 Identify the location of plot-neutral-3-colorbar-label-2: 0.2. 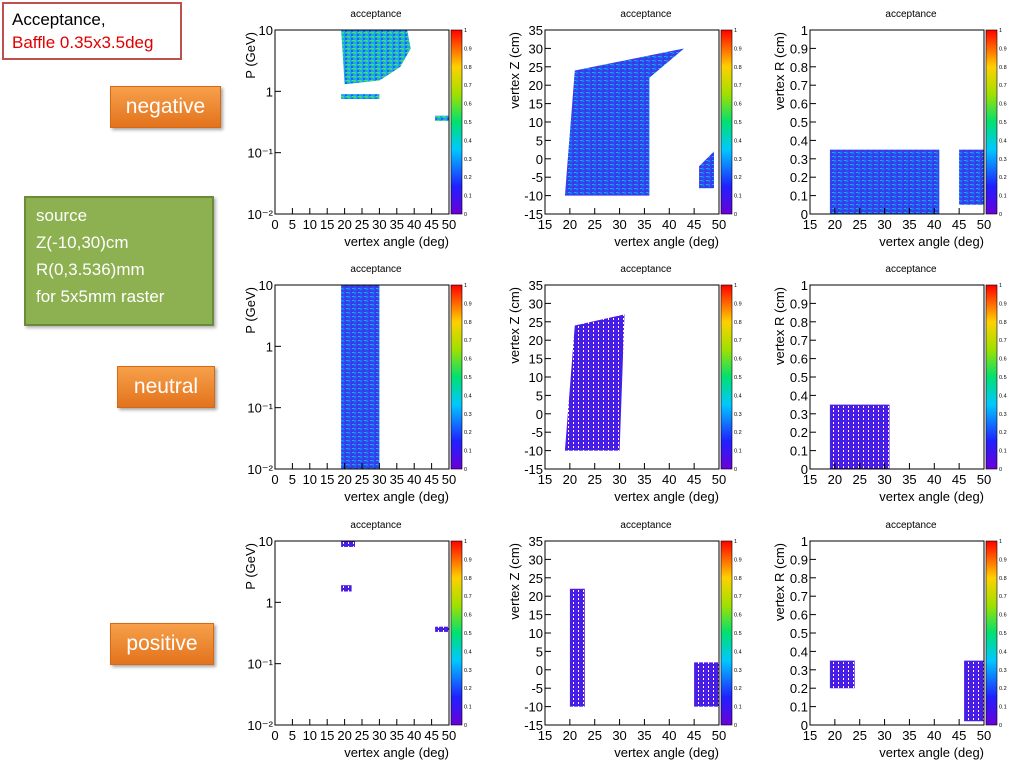
(1003, 433).